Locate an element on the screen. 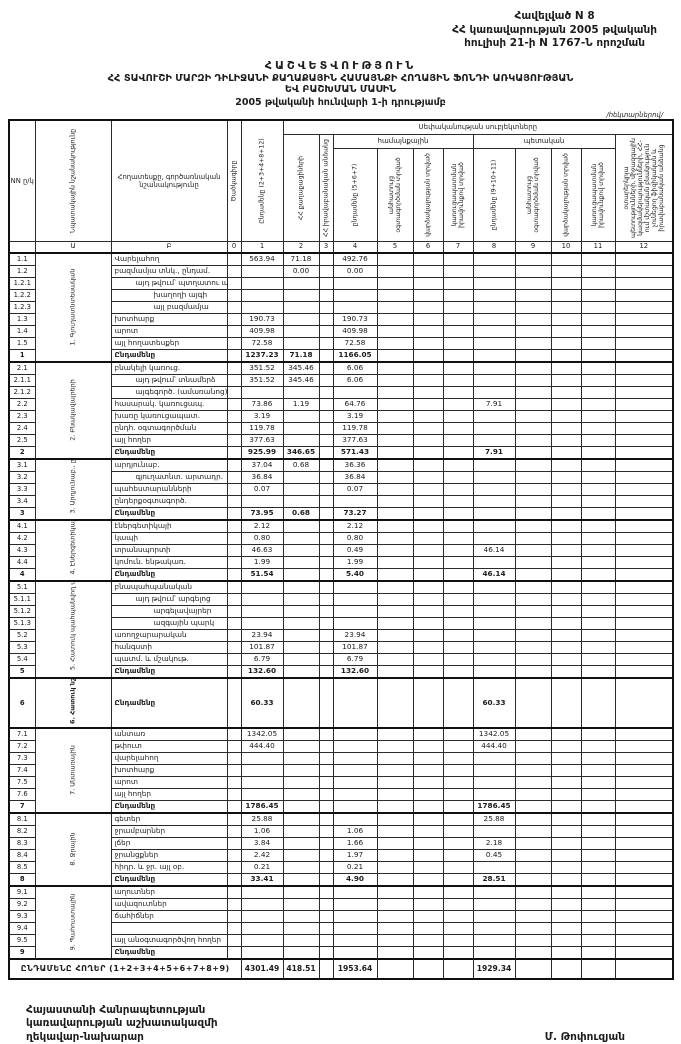 The width and height of the screenshot is (681, 1044). appendix-line: Հավելված N 8 is located at coordinates (554, 17).